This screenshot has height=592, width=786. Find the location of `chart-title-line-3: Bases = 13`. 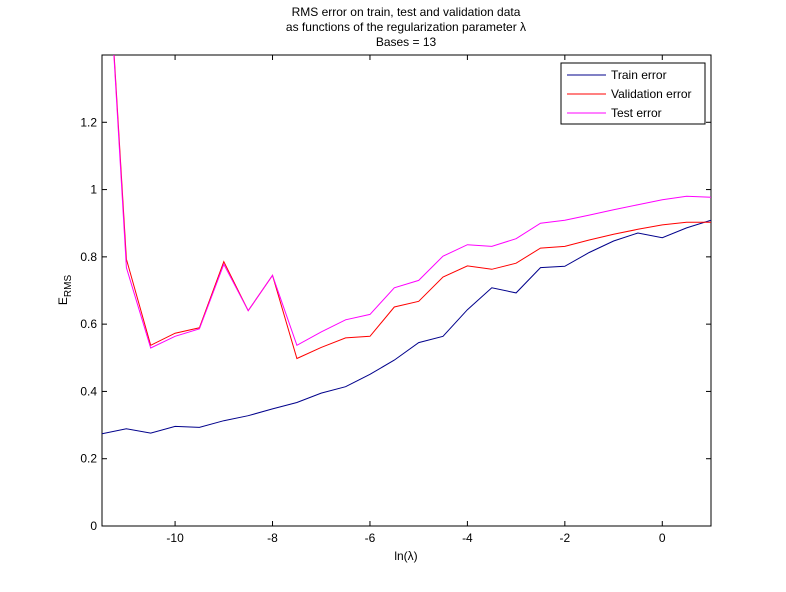

chart-title-line-3: Bases = 13 is located at coordinates (406, 42).